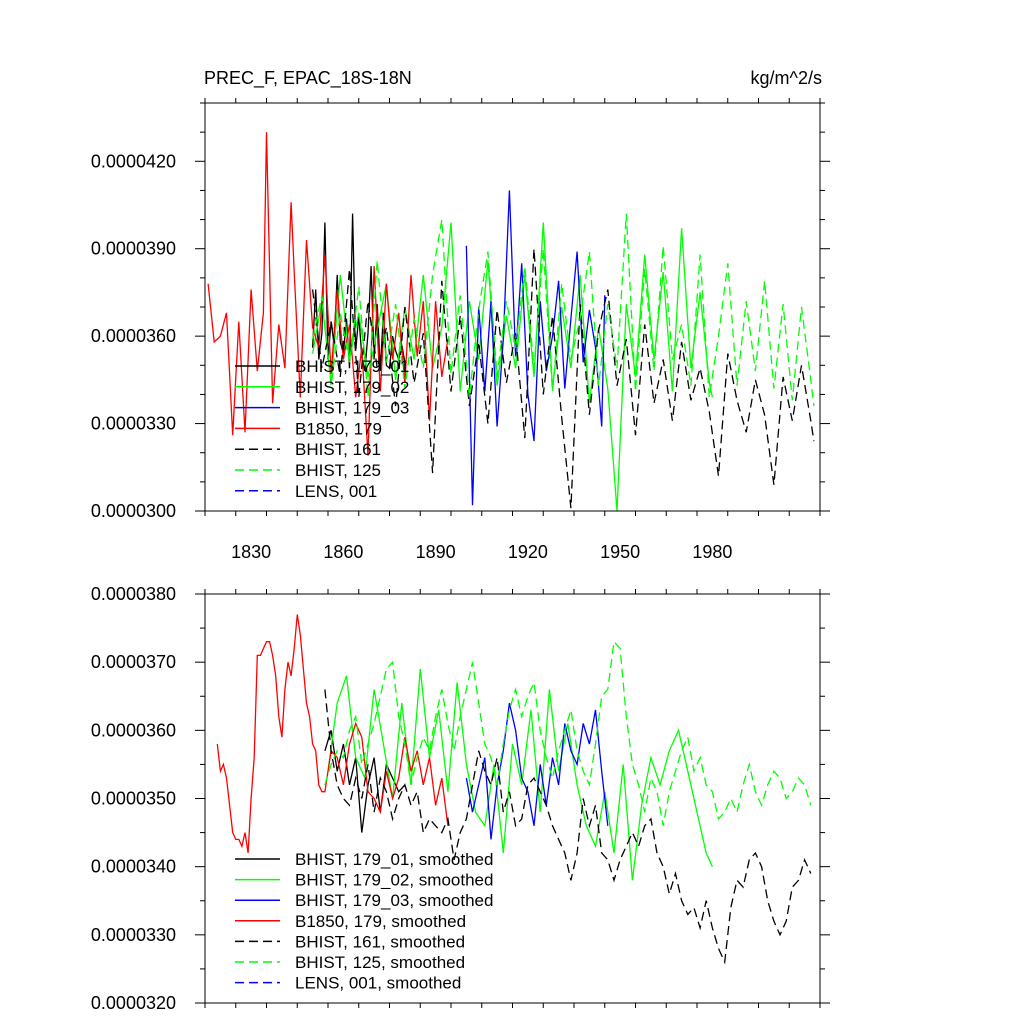  What do you see at coordinates (133, 511) in the screenshot?
I see `y-tick-label: 0.0000300` at bounding box center [133, 511].